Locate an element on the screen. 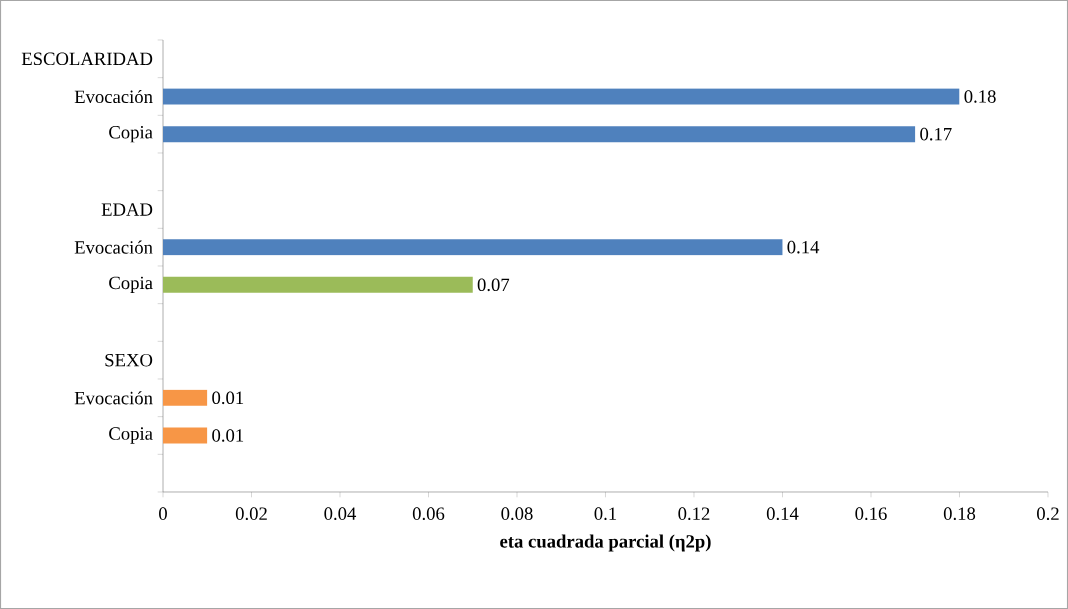 The width and height of the screenshot is (1068, 609). data-label: 0.14 is located at coordinates (803, 247).